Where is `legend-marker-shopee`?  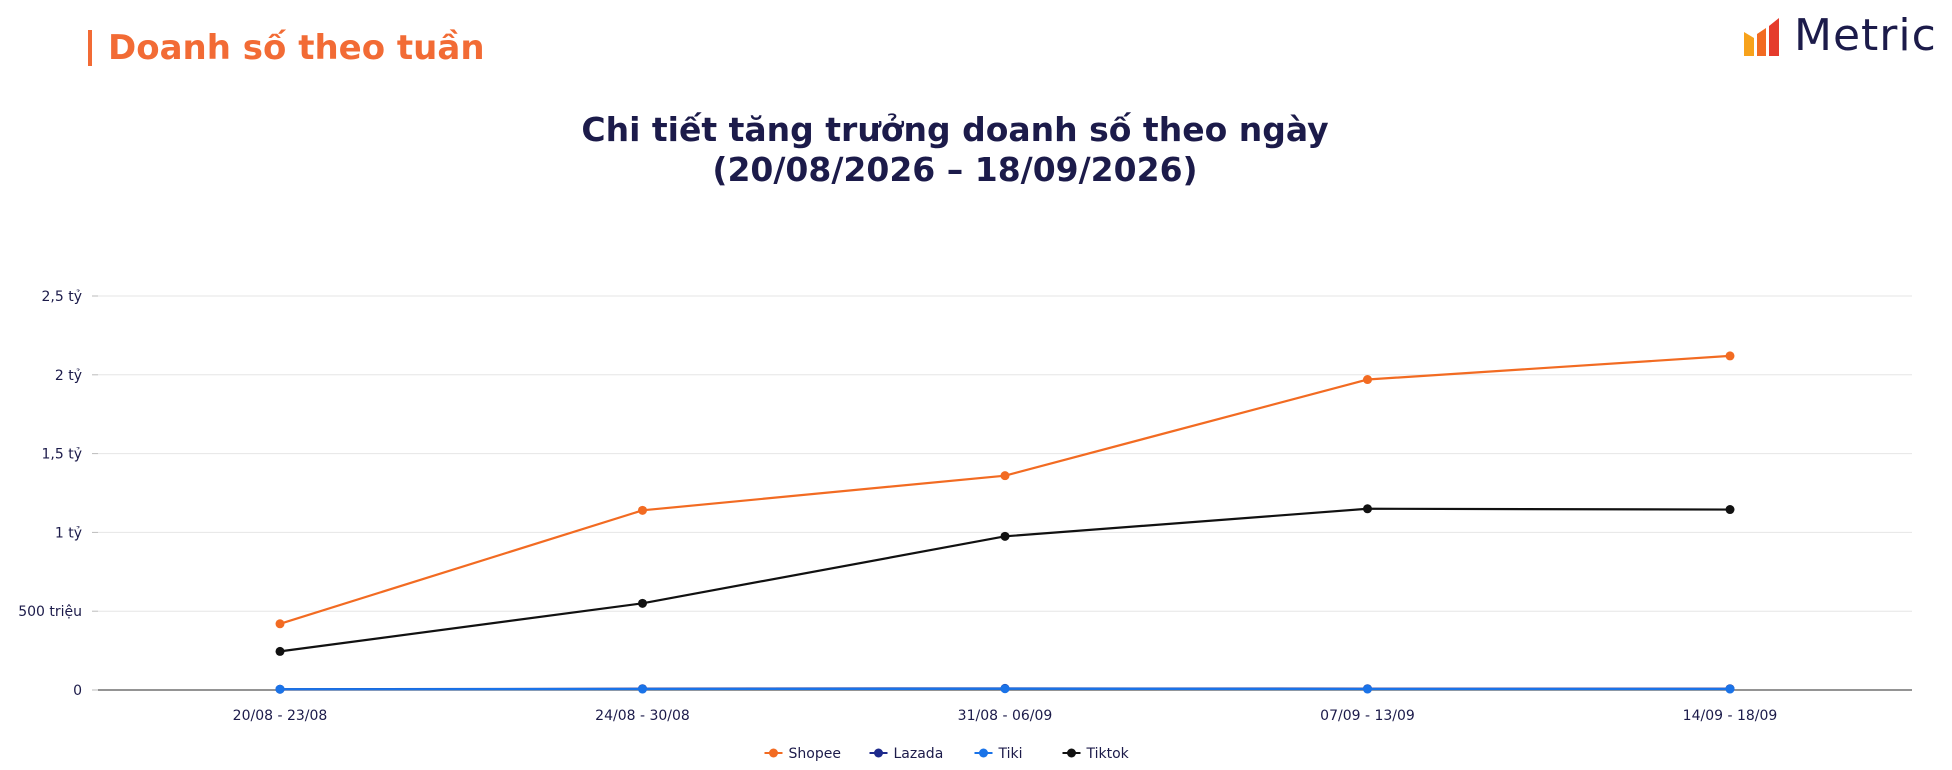
legend-marker-shopee is located at coordinates (773, 753).